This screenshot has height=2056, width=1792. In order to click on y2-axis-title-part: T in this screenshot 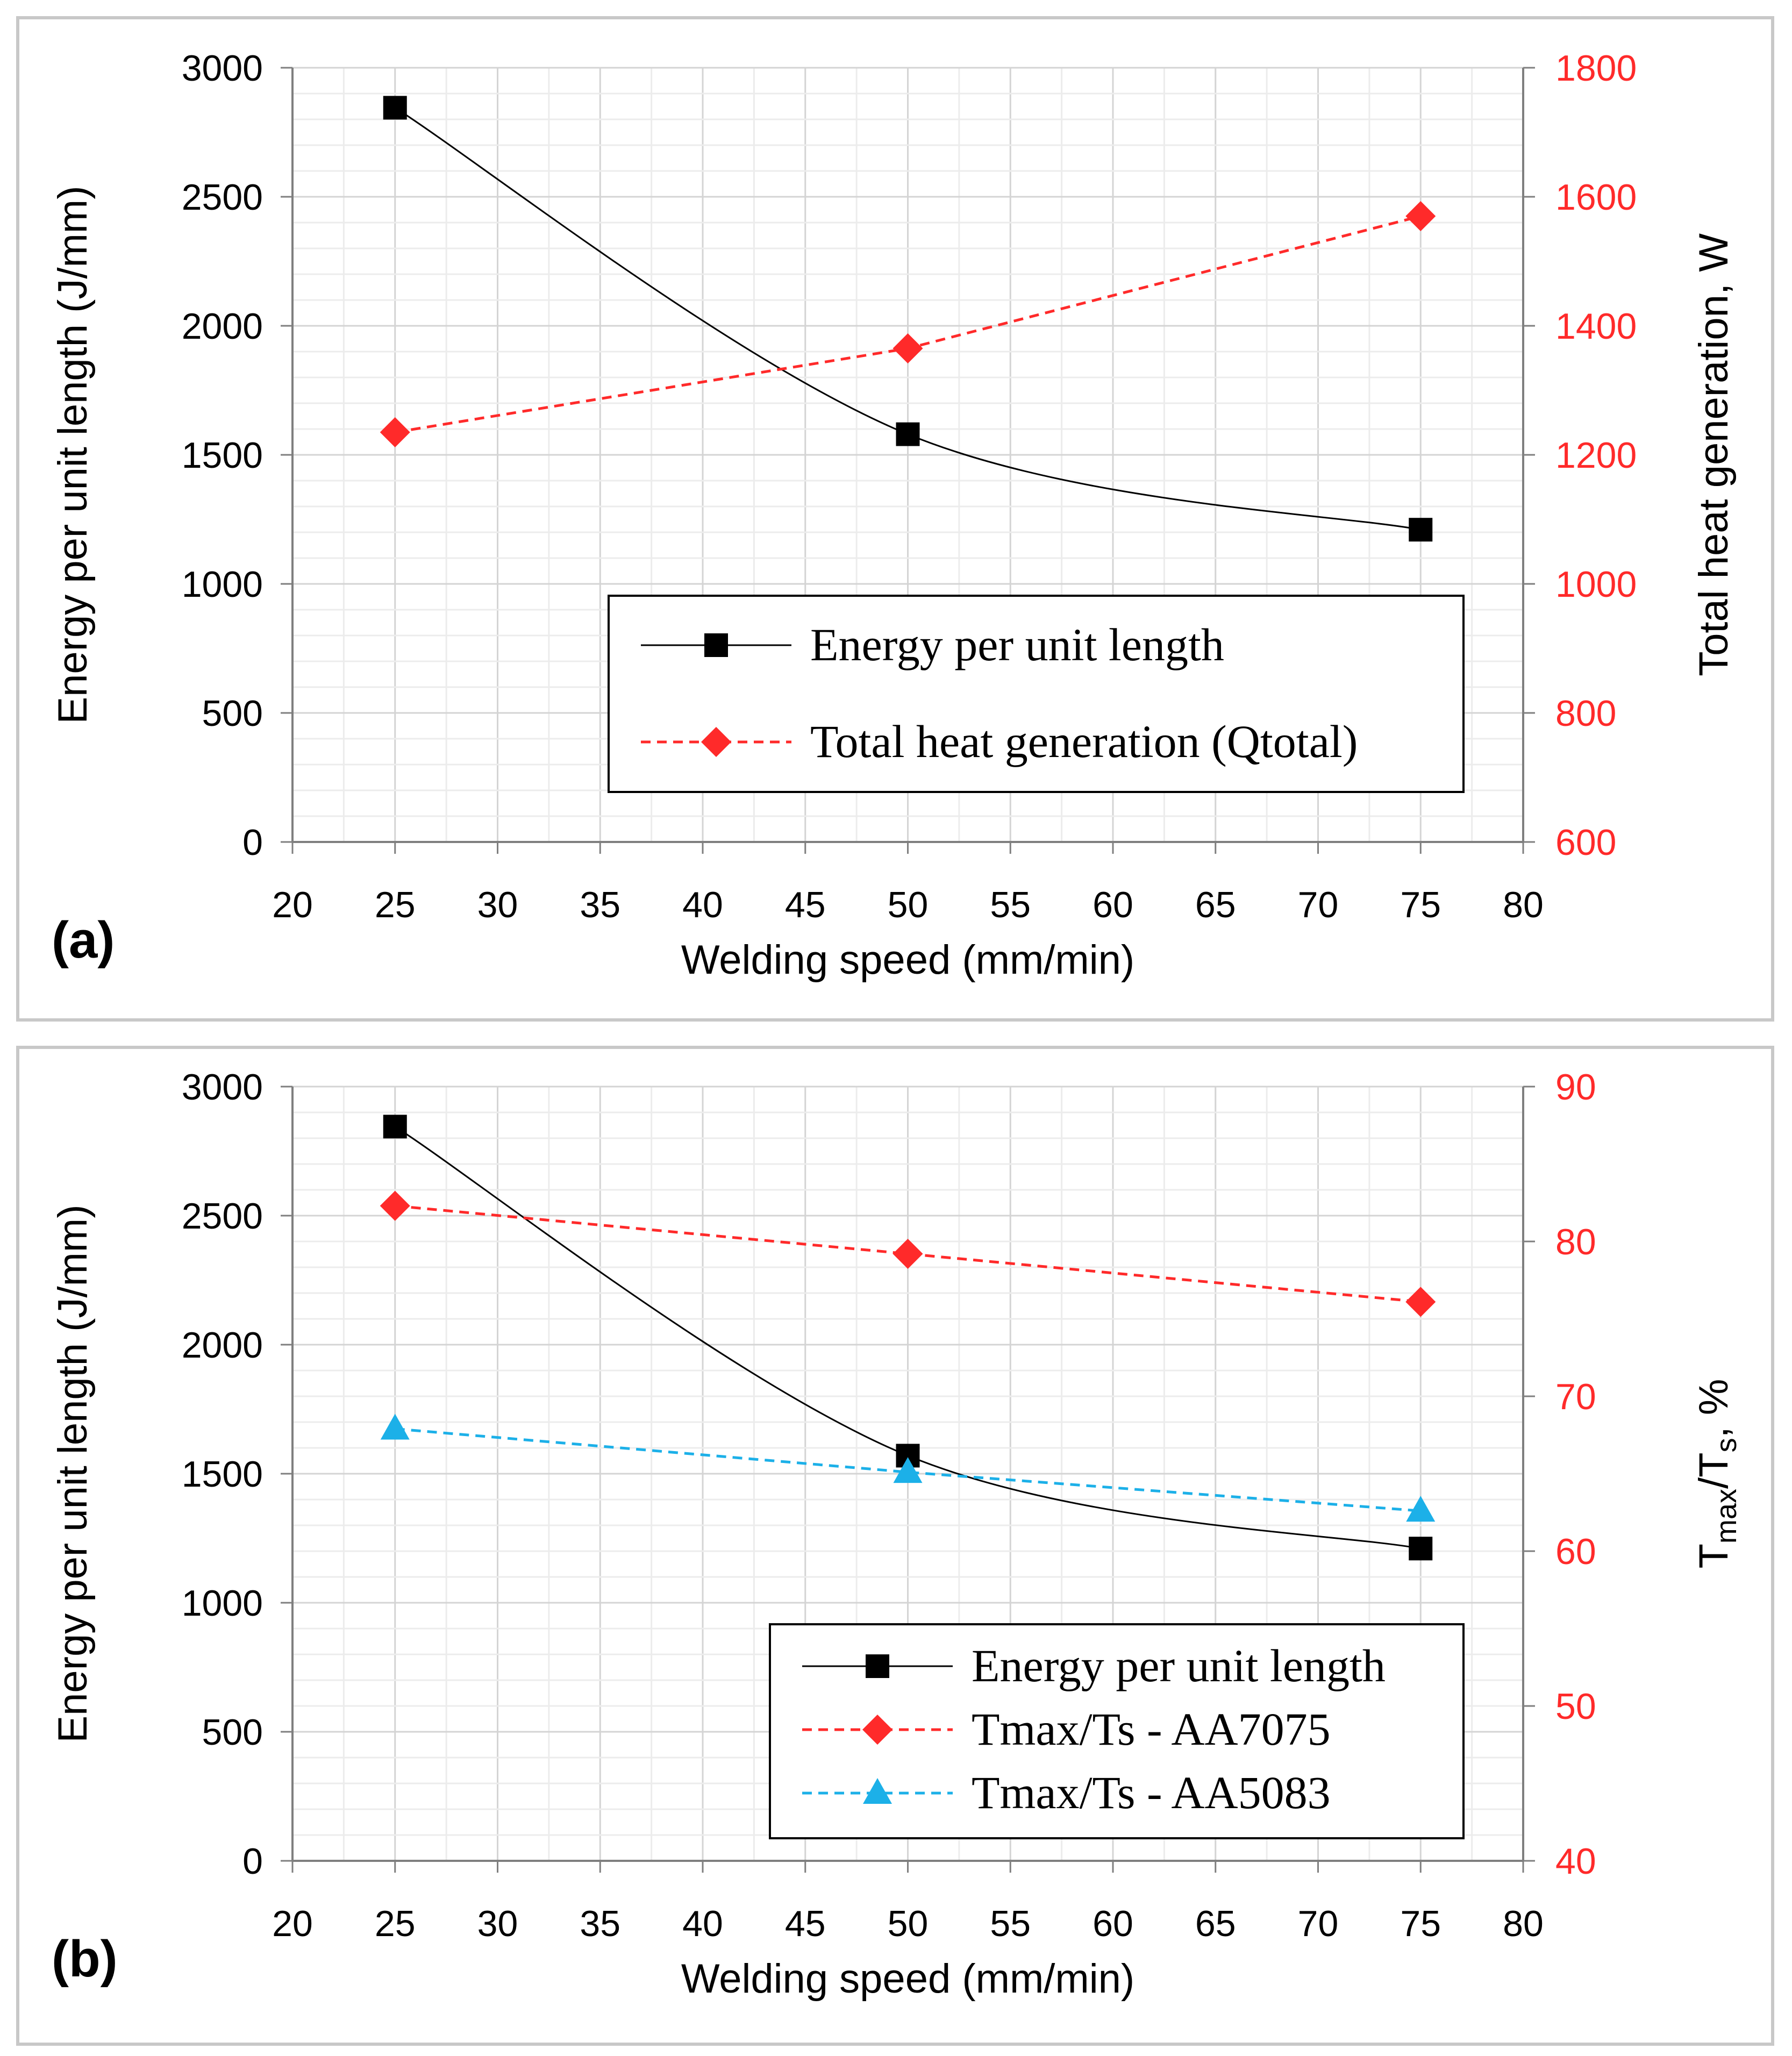, I will do `click(1714, 1556)`.